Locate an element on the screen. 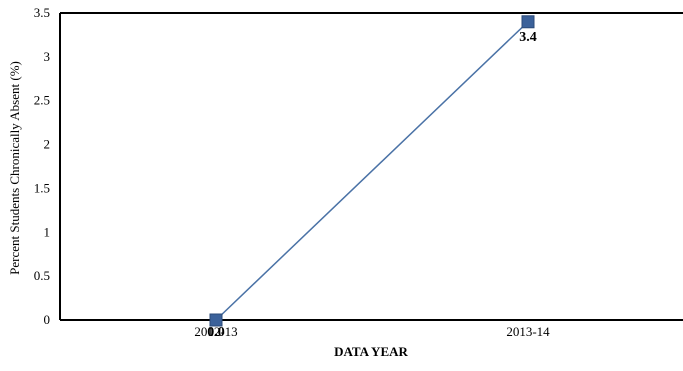  y-tick-label: 2.5 is located at coordinates (42, 100).